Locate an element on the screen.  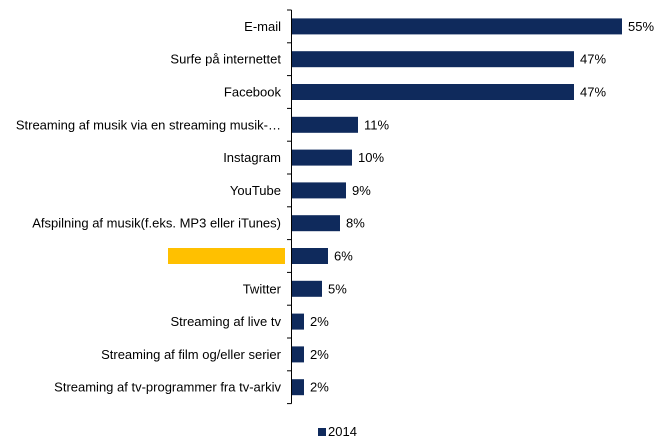
value-label: 5% is located at coordinates (337, 288).